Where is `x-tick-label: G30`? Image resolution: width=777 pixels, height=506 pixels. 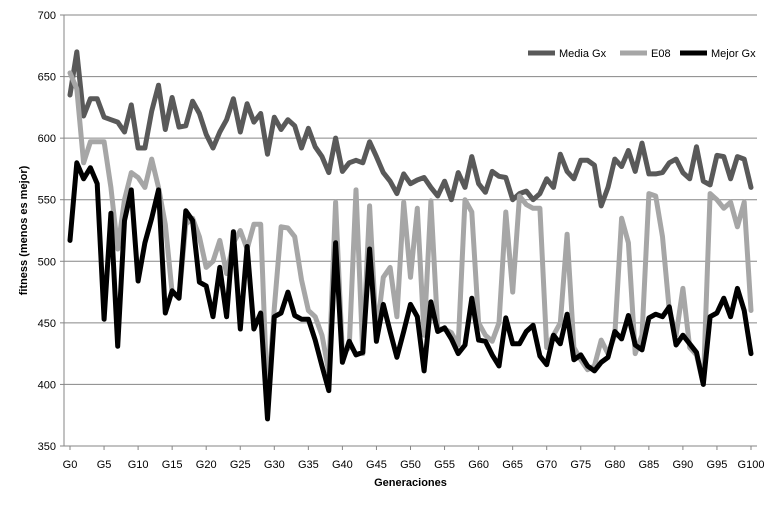 x-tick-label: G30 is located at coordinates (274, 465).